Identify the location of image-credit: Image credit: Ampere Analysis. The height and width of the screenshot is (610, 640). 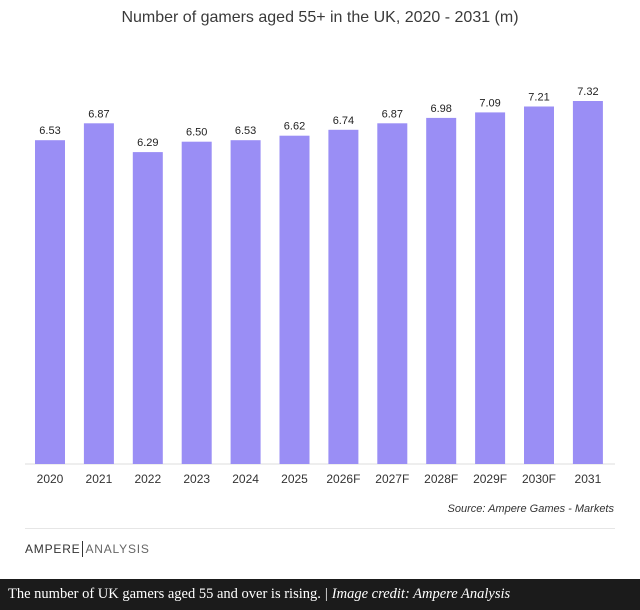
(421, 594).